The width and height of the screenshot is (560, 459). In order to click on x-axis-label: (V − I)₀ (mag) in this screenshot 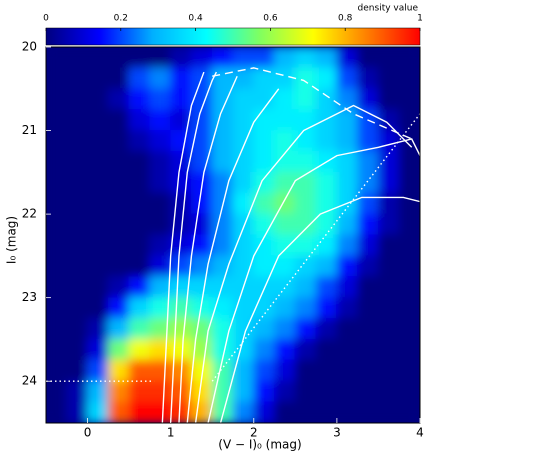, I will do `click(259, 445)`.